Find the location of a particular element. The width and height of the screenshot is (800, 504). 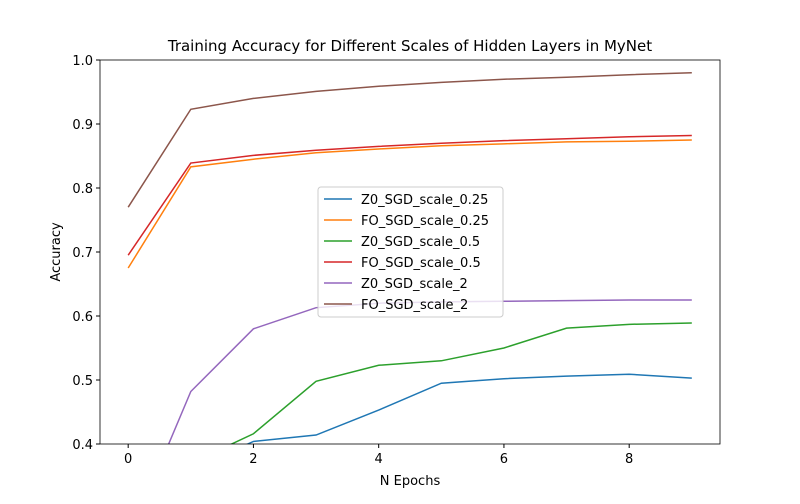

y-tick-label: 0.9 is located at coordinates (82, 125).